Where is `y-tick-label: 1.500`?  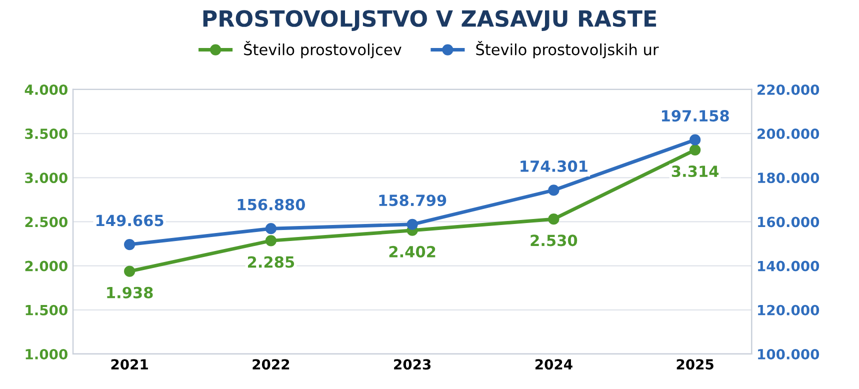 y-tick-label: 1.500 is located at coordinates (47, 310).